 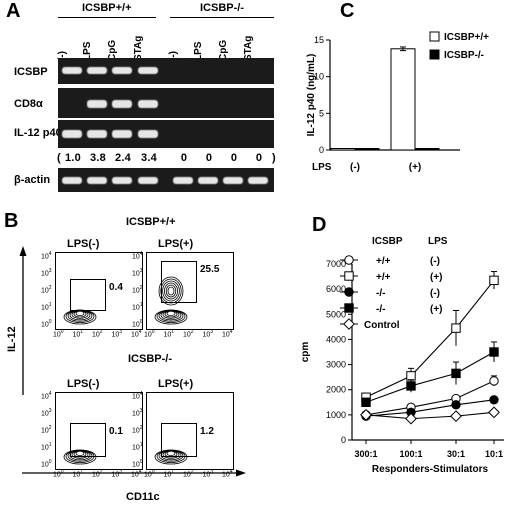 I want to click on flow-plot-title: LPS(-), so click(x=83, y=384).